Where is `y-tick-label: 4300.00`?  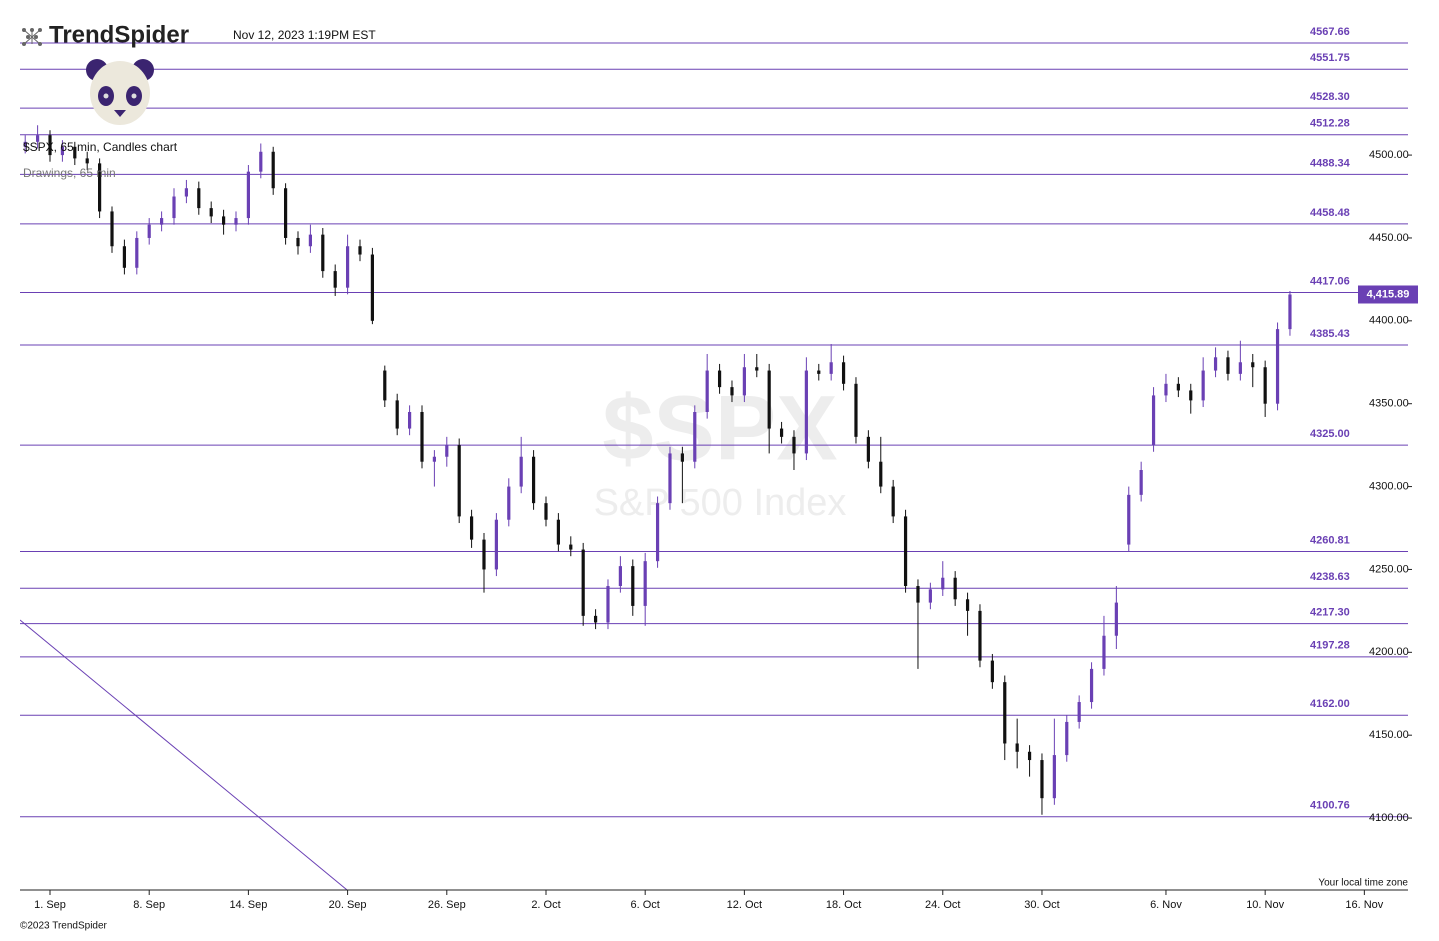 y-tick-label: 4300.00 is located at coordinates (1389, 486).